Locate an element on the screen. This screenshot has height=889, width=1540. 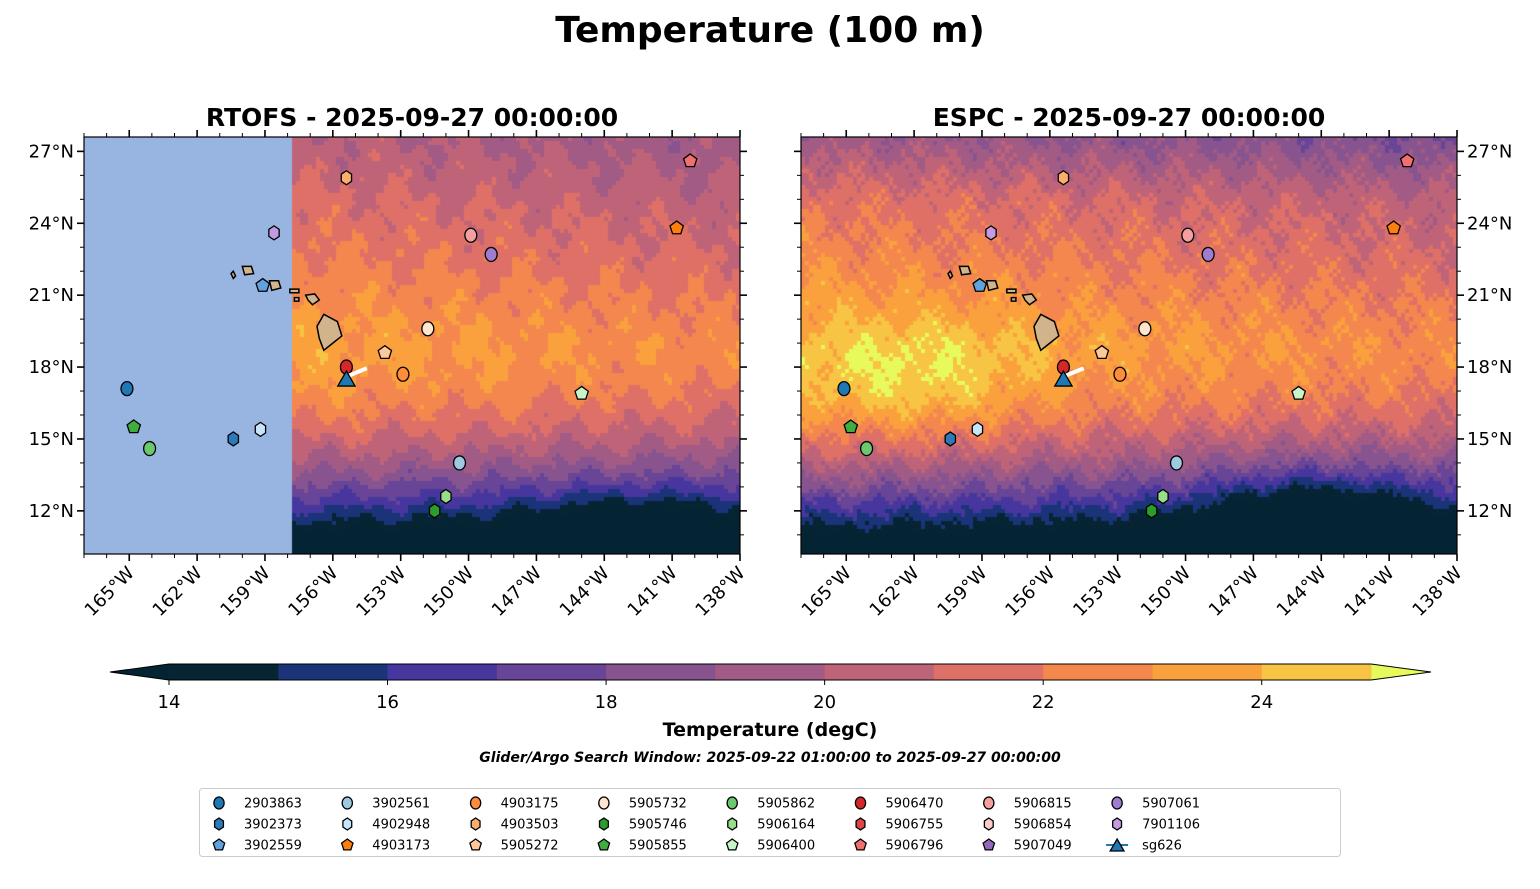
legend-item: 4903175 is located at coordinates (514, 804).